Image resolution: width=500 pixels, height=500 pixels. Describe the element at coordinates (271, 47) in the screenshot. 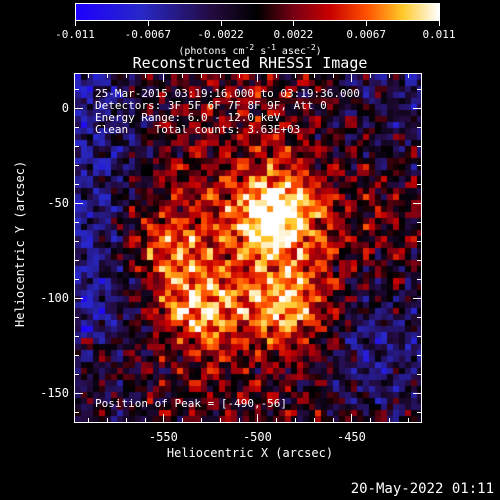

I see `units-exp: -1` at that location.